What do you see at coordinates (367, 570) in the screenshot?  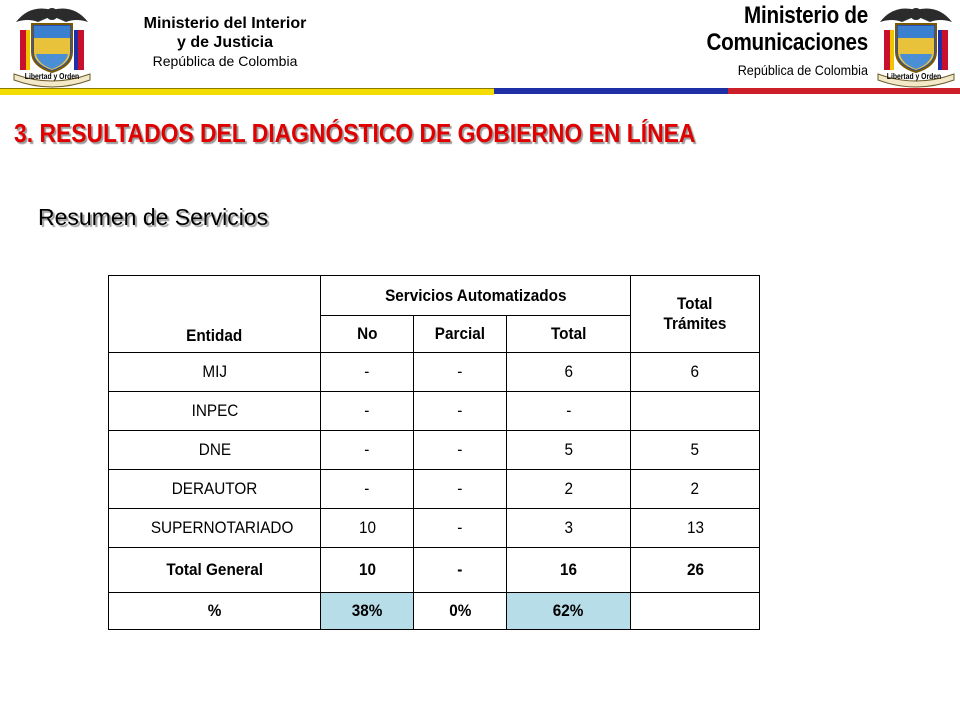 I see `total-general-no: 10` at bounding box center [367, 570].